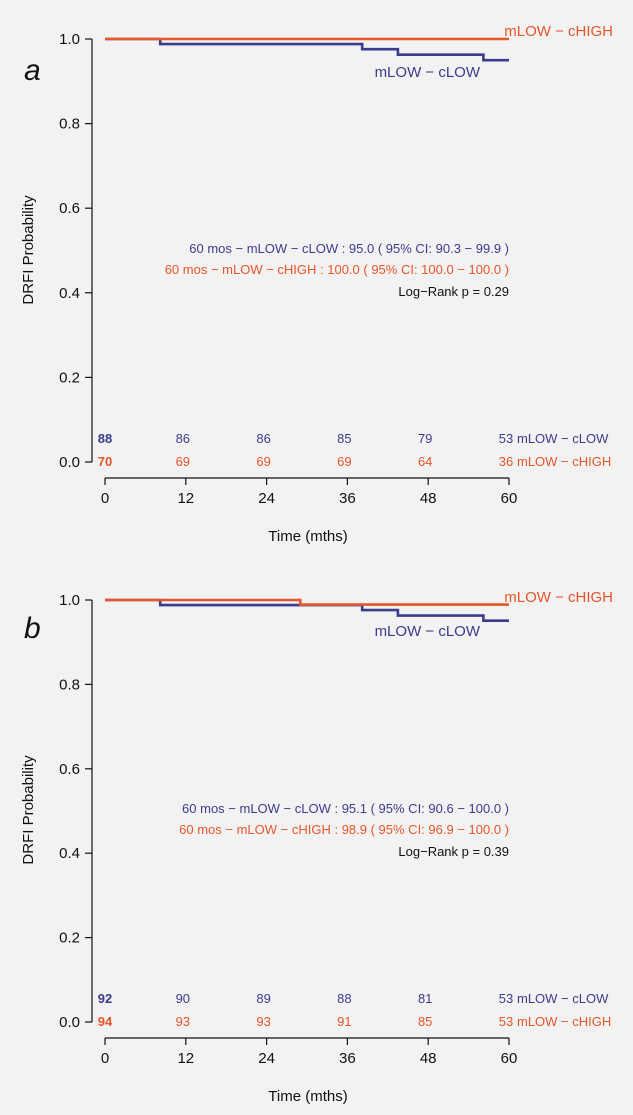 The image size is (633, 1115). Describe the element at coordinates (425, 1021) in the screenshot. I see `risk-count-chigh: 85` at that location.